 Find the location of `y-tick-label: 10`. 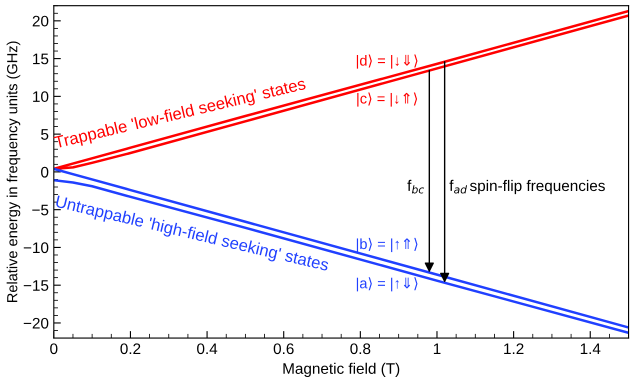

y-tick-label: 10 is located at coordinates (40, 96).